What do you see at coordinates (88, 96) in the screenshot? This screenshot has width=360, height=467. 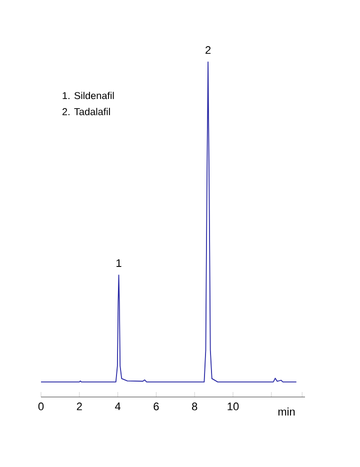 I see `annotation: 1. Sildenafil` at bounding box center [88, 96].